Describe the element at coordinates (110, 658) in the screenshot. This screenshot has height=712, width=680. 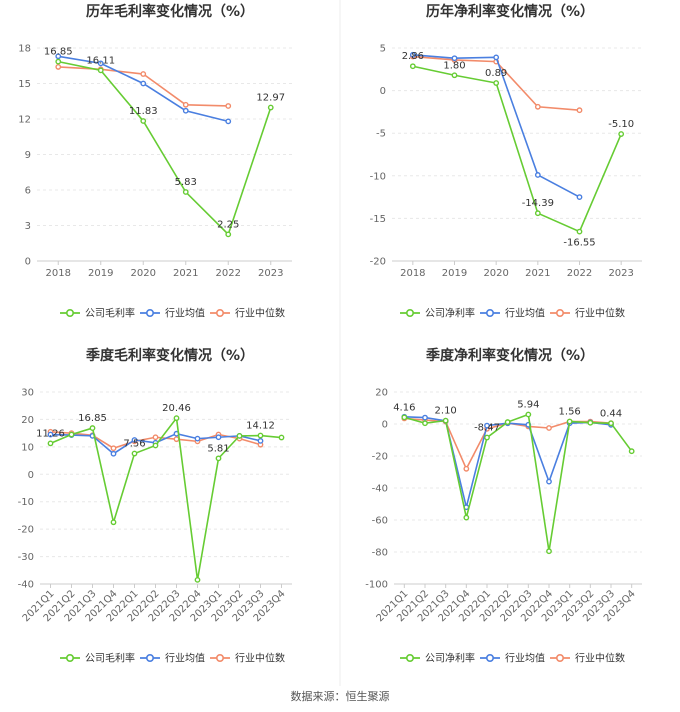
I see `legend-label: 公司毛利率` at that location.